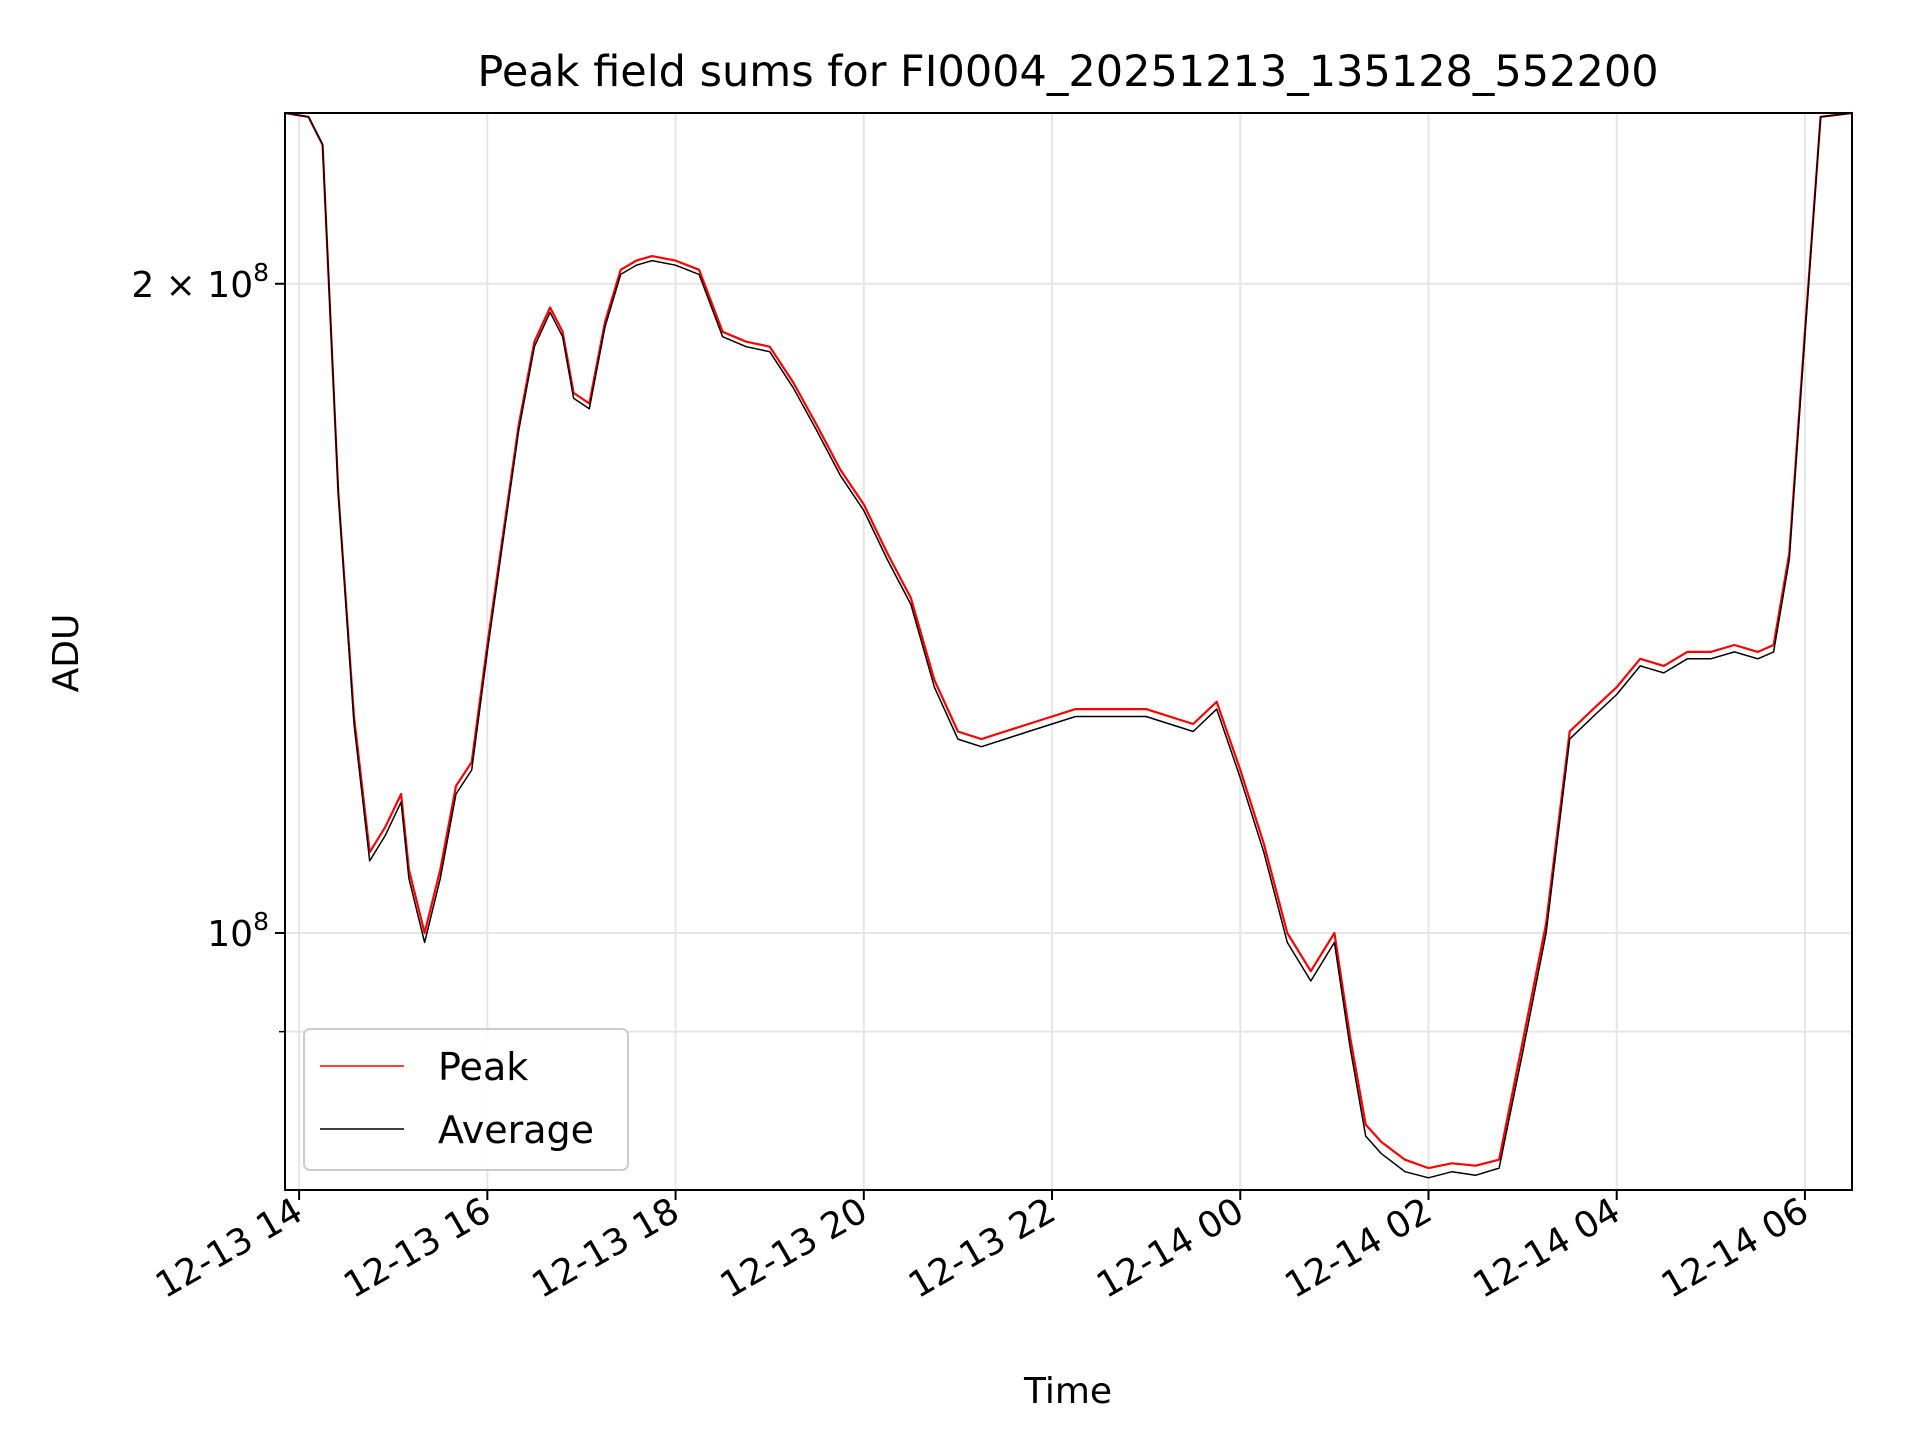 Image resolution: width=1920 pixels, height=1440 pixels. I want to click on y-tick-label: 108, so click(238, 931).